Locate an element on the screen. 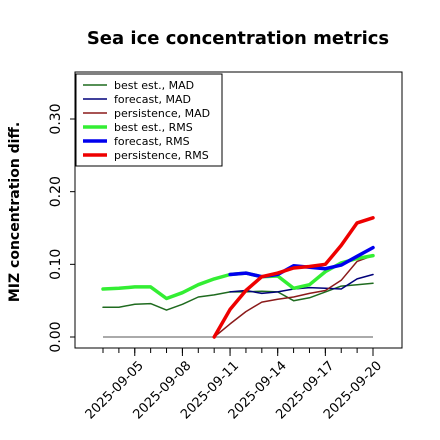 The width and height of the screenshot is (440, 440). legend-box is located at coordinates (149, 120).